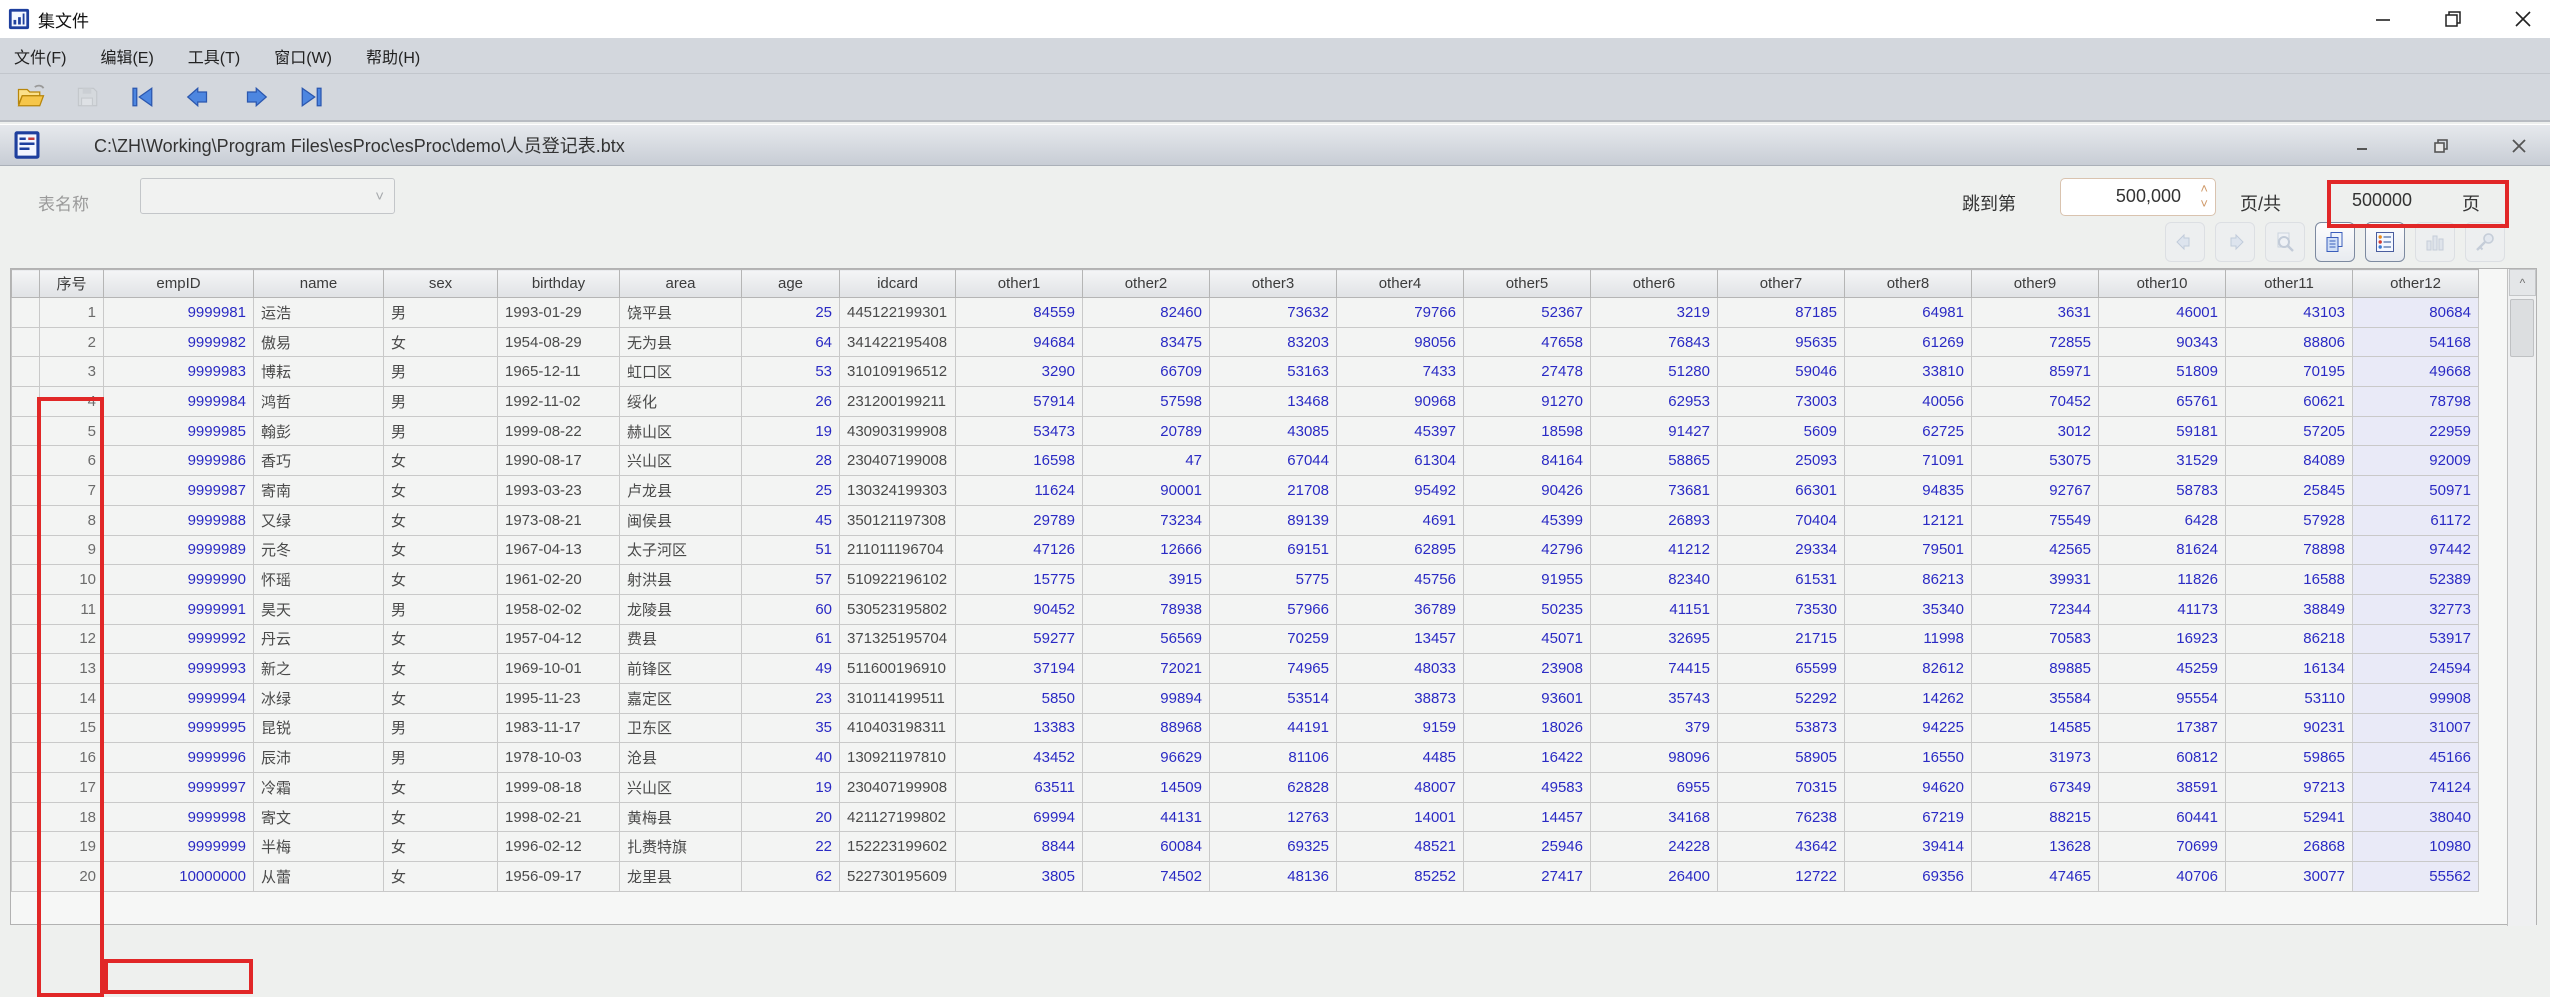  What do you see at coordinates (1019, 431) in the screenshot?
I see `table-cell: 53473` at bounding box center [1019, 431].